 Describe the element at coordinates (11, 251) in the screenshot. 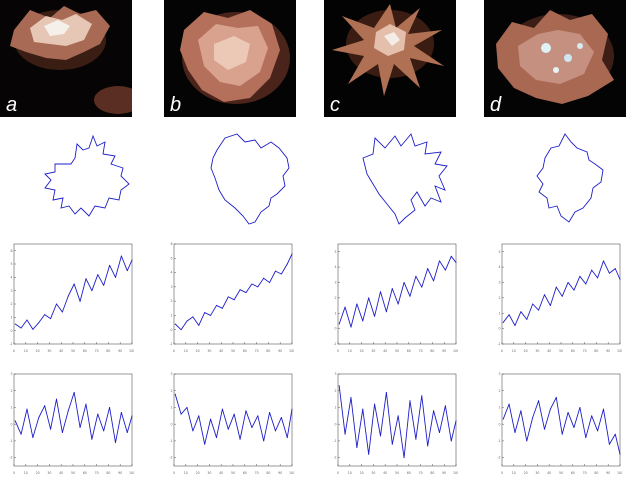

I see `y-tick-label: 6` at that location.